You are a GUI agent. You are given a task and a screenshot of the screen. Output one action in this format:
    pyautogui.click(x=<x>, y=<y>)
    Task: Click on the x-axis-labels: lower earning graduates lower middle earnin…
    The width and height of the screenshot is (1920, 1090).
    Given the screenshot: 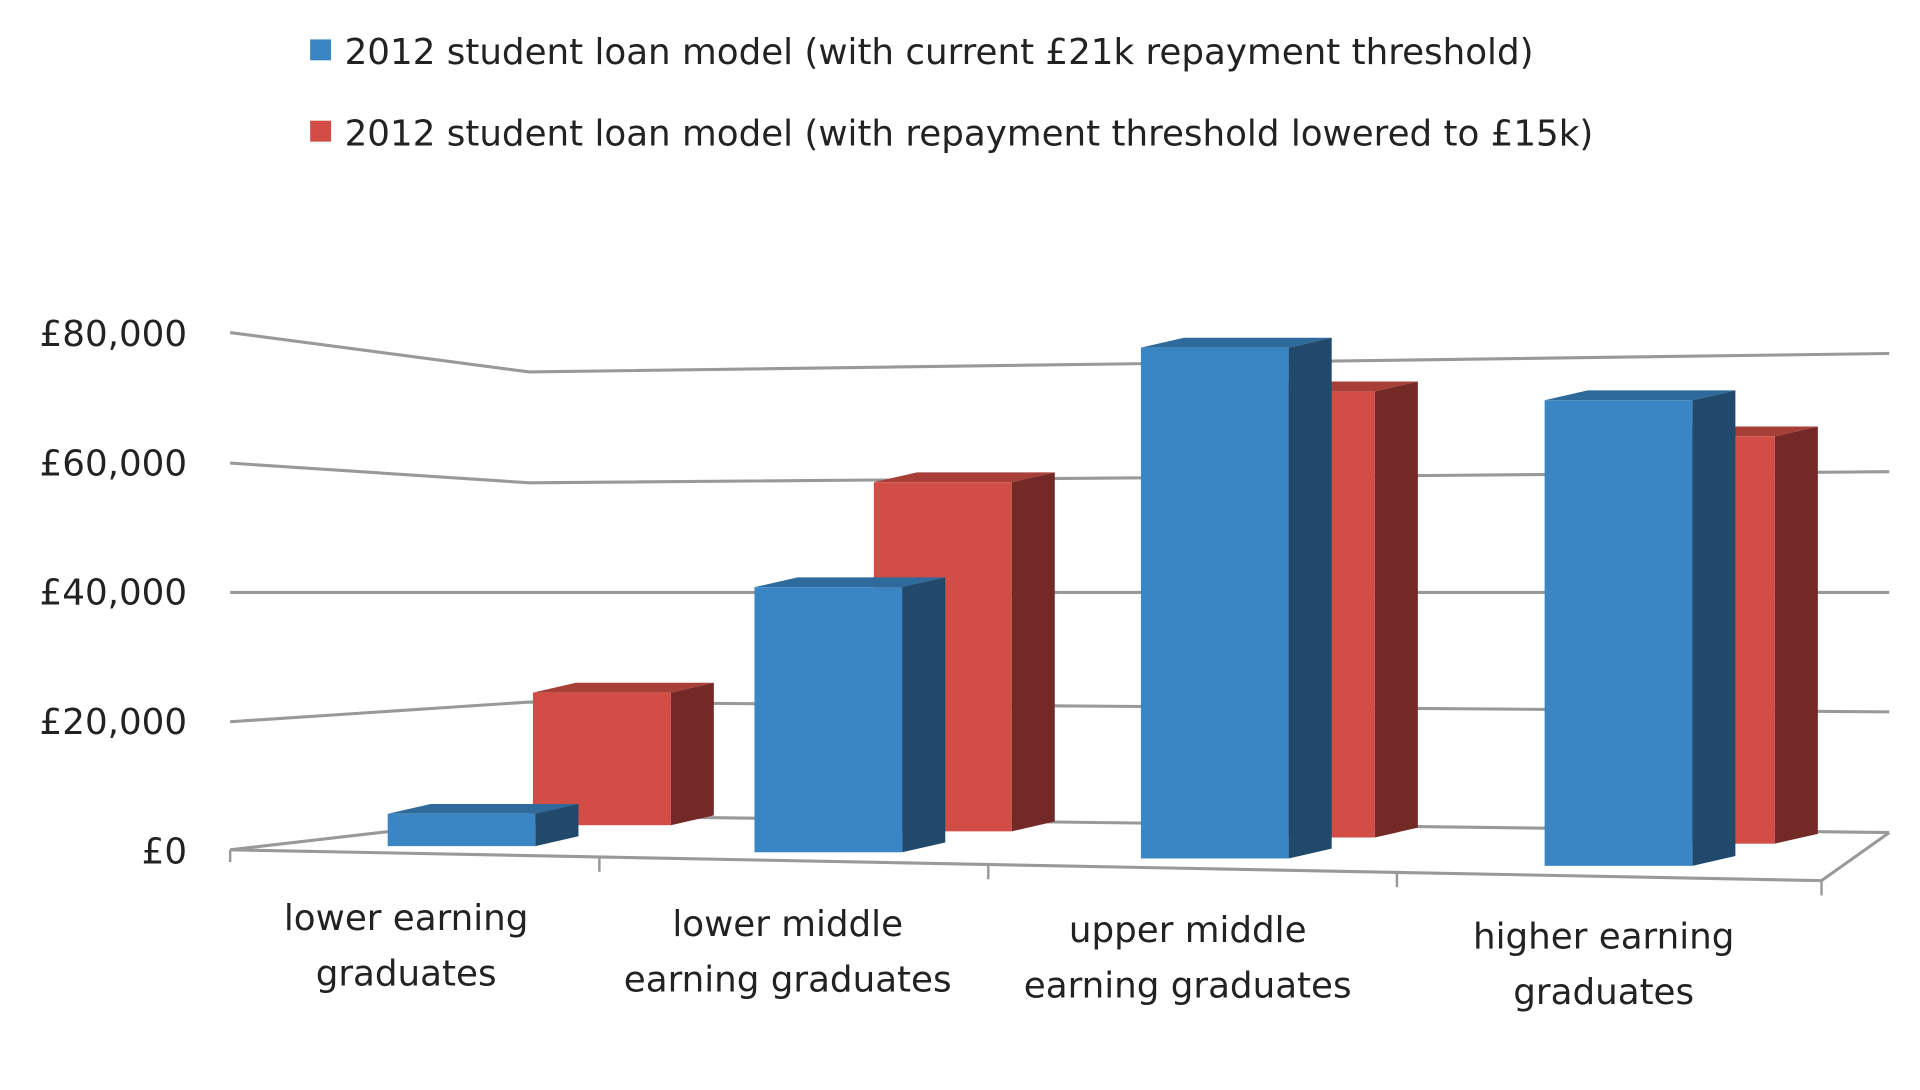 What is the action you would take?
    pyautogui.click(x=1009, y=955)
    